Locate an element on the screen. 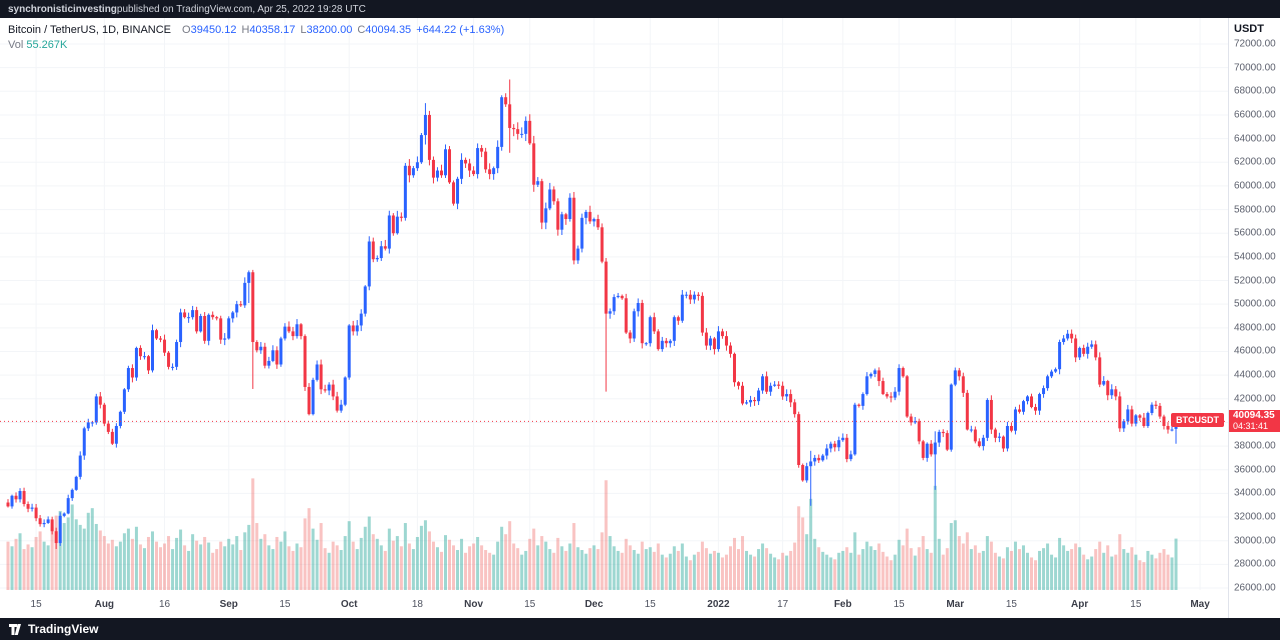 The image size is (1280, 640). tradingview-logo-icon is located at coordinates (15, 629).